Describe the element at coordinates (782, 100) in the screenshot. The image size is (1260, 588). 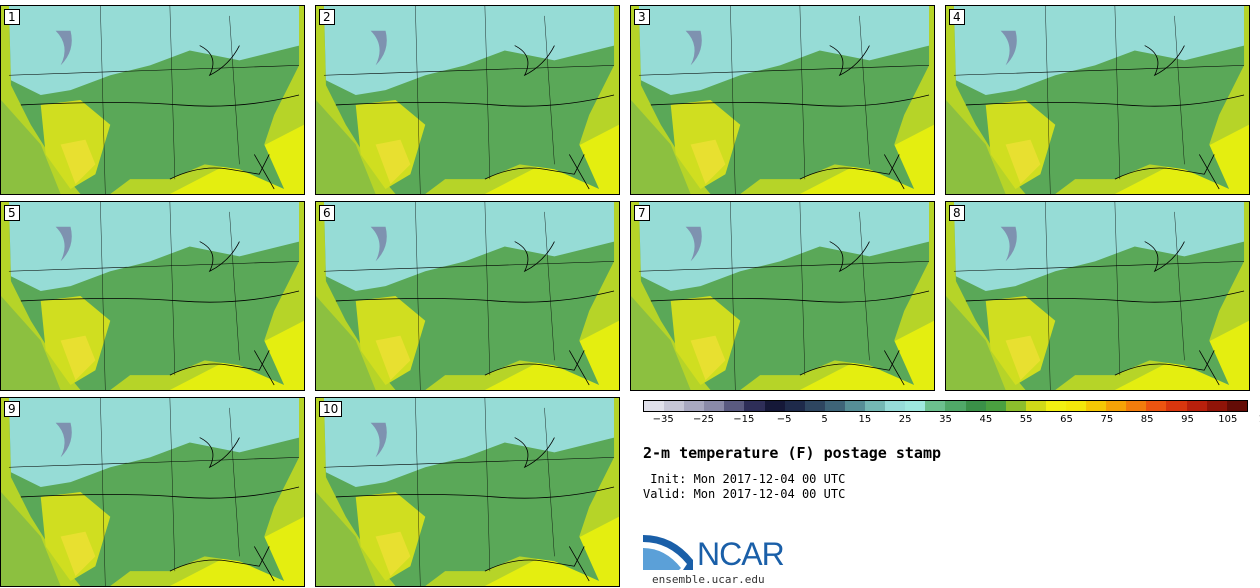
I see `member-map-panel: 3` at that location.